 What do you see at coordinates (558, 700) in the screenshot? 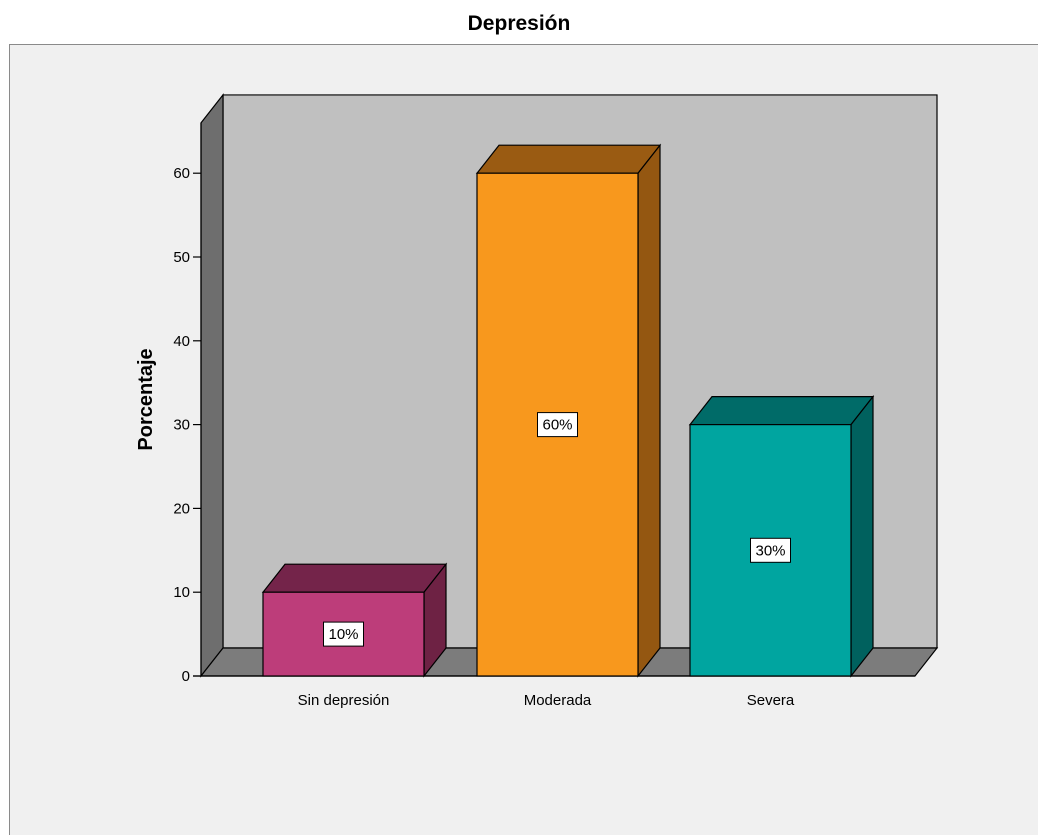
I see `category-label: Moderada` at bounding box center [558, 700].